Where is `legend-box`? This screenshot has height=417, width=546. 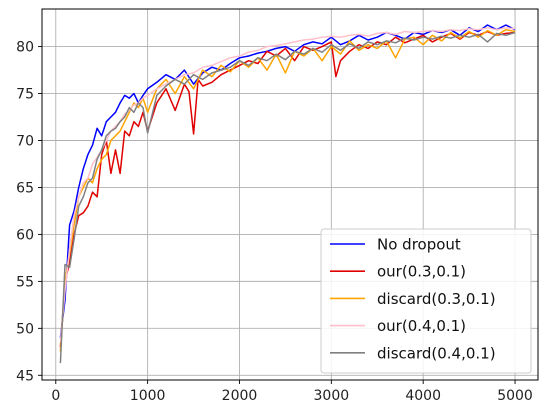 legend-box is located at coordinates (426, 301).